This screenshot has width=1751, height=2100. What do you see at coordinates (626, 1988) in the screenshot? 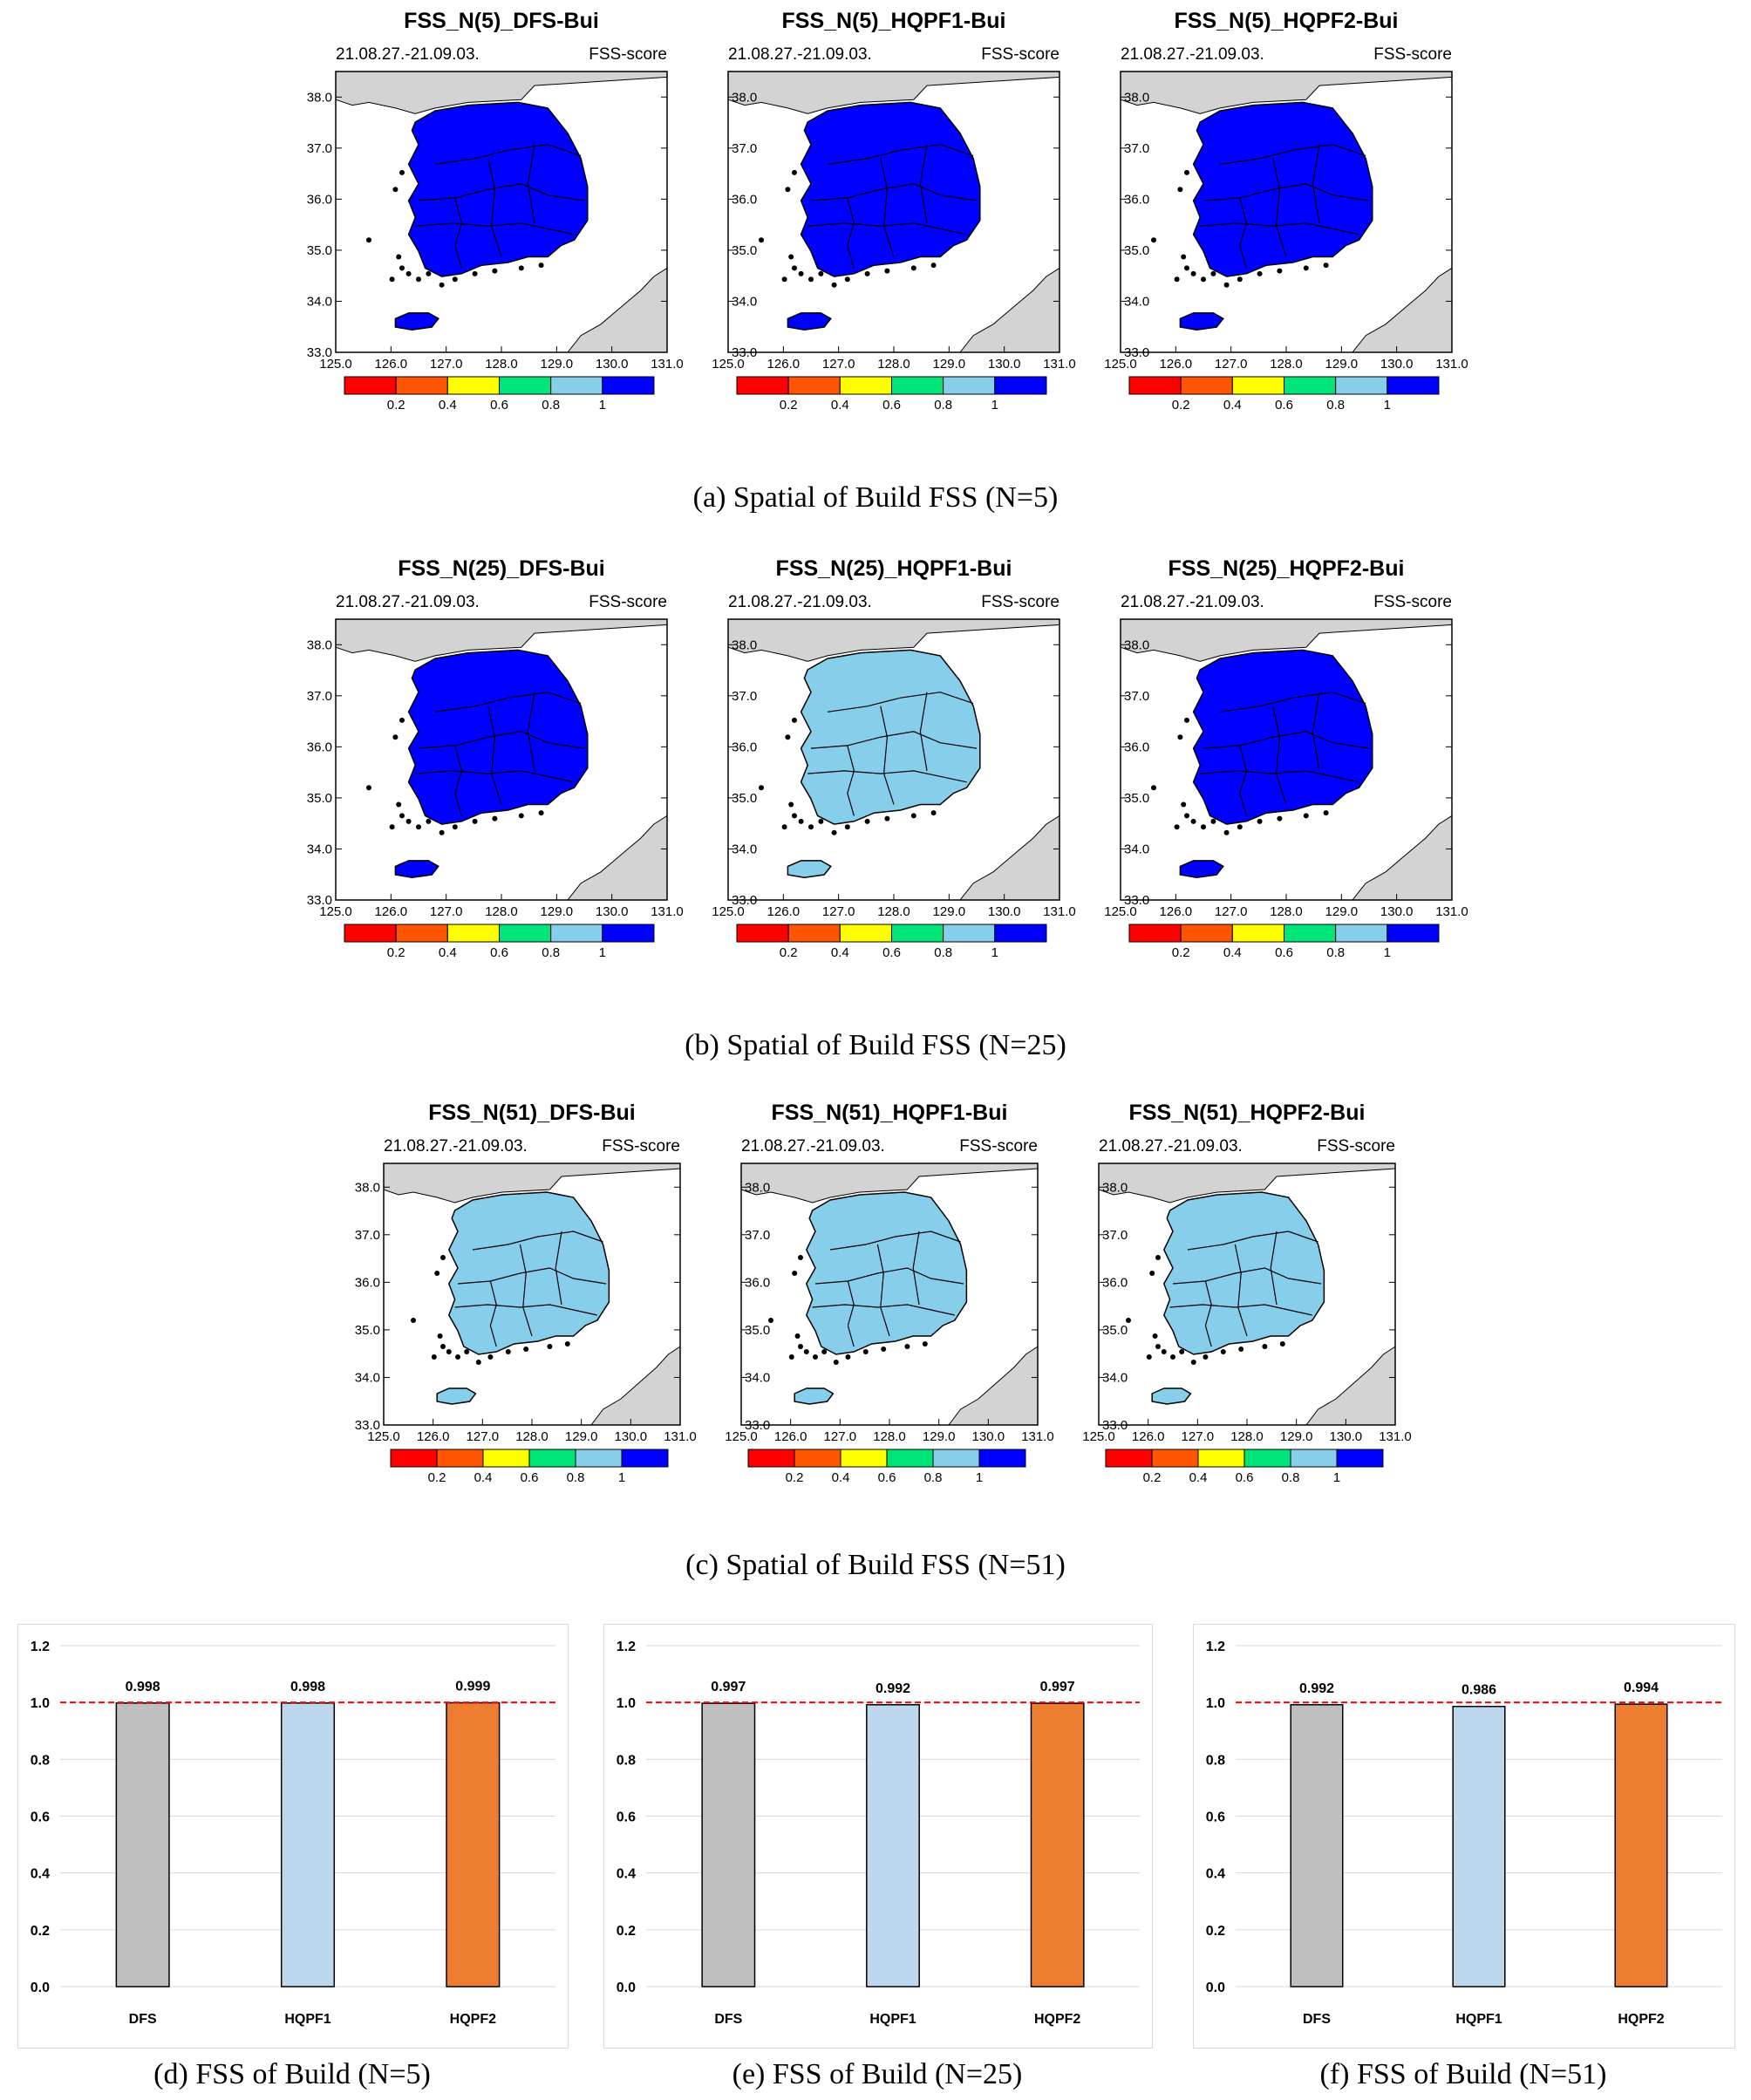
I see `y-tick-label: 0.0` at bounding box center [626, 1988].